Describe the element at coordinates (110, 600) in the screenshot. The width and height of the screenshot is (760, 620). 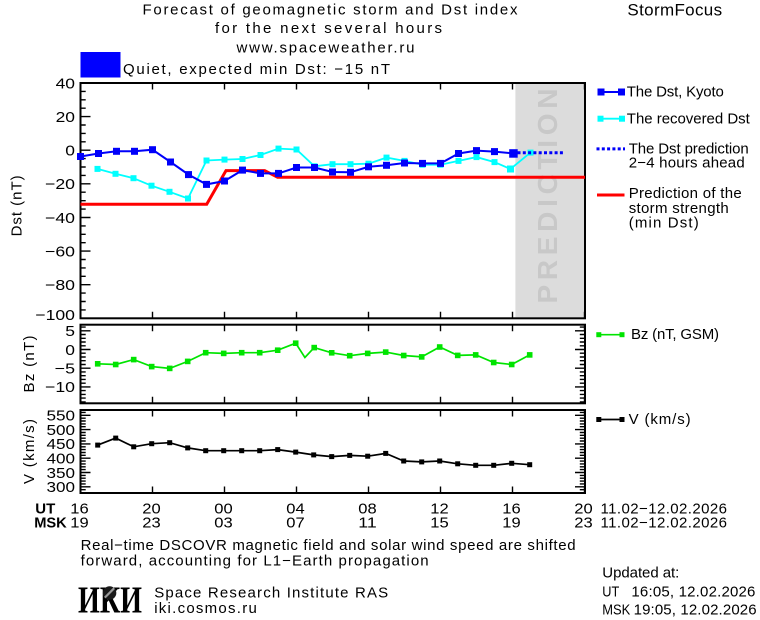
I see `svg-text: ИКИ` at that location.